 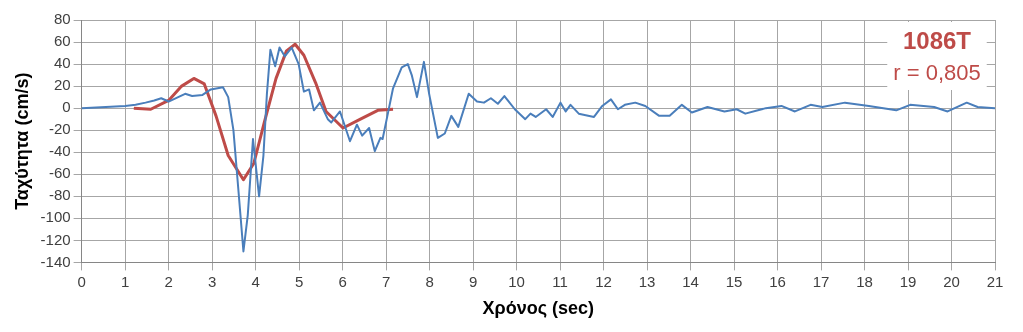 What do you see at coordinates (995, 281) in the screenshot?
I see `x-tick-label: 21` at bounding box center [995, 281].